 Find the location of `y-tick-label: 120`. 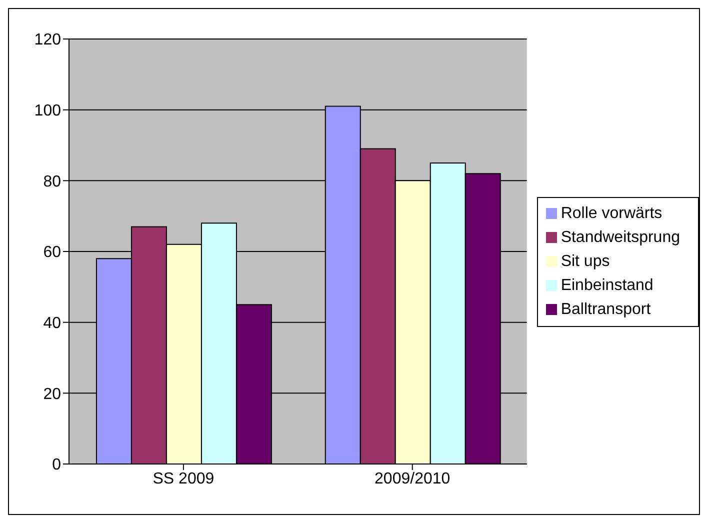

y-tick-label: 120 is located at coordinates (48, 40).